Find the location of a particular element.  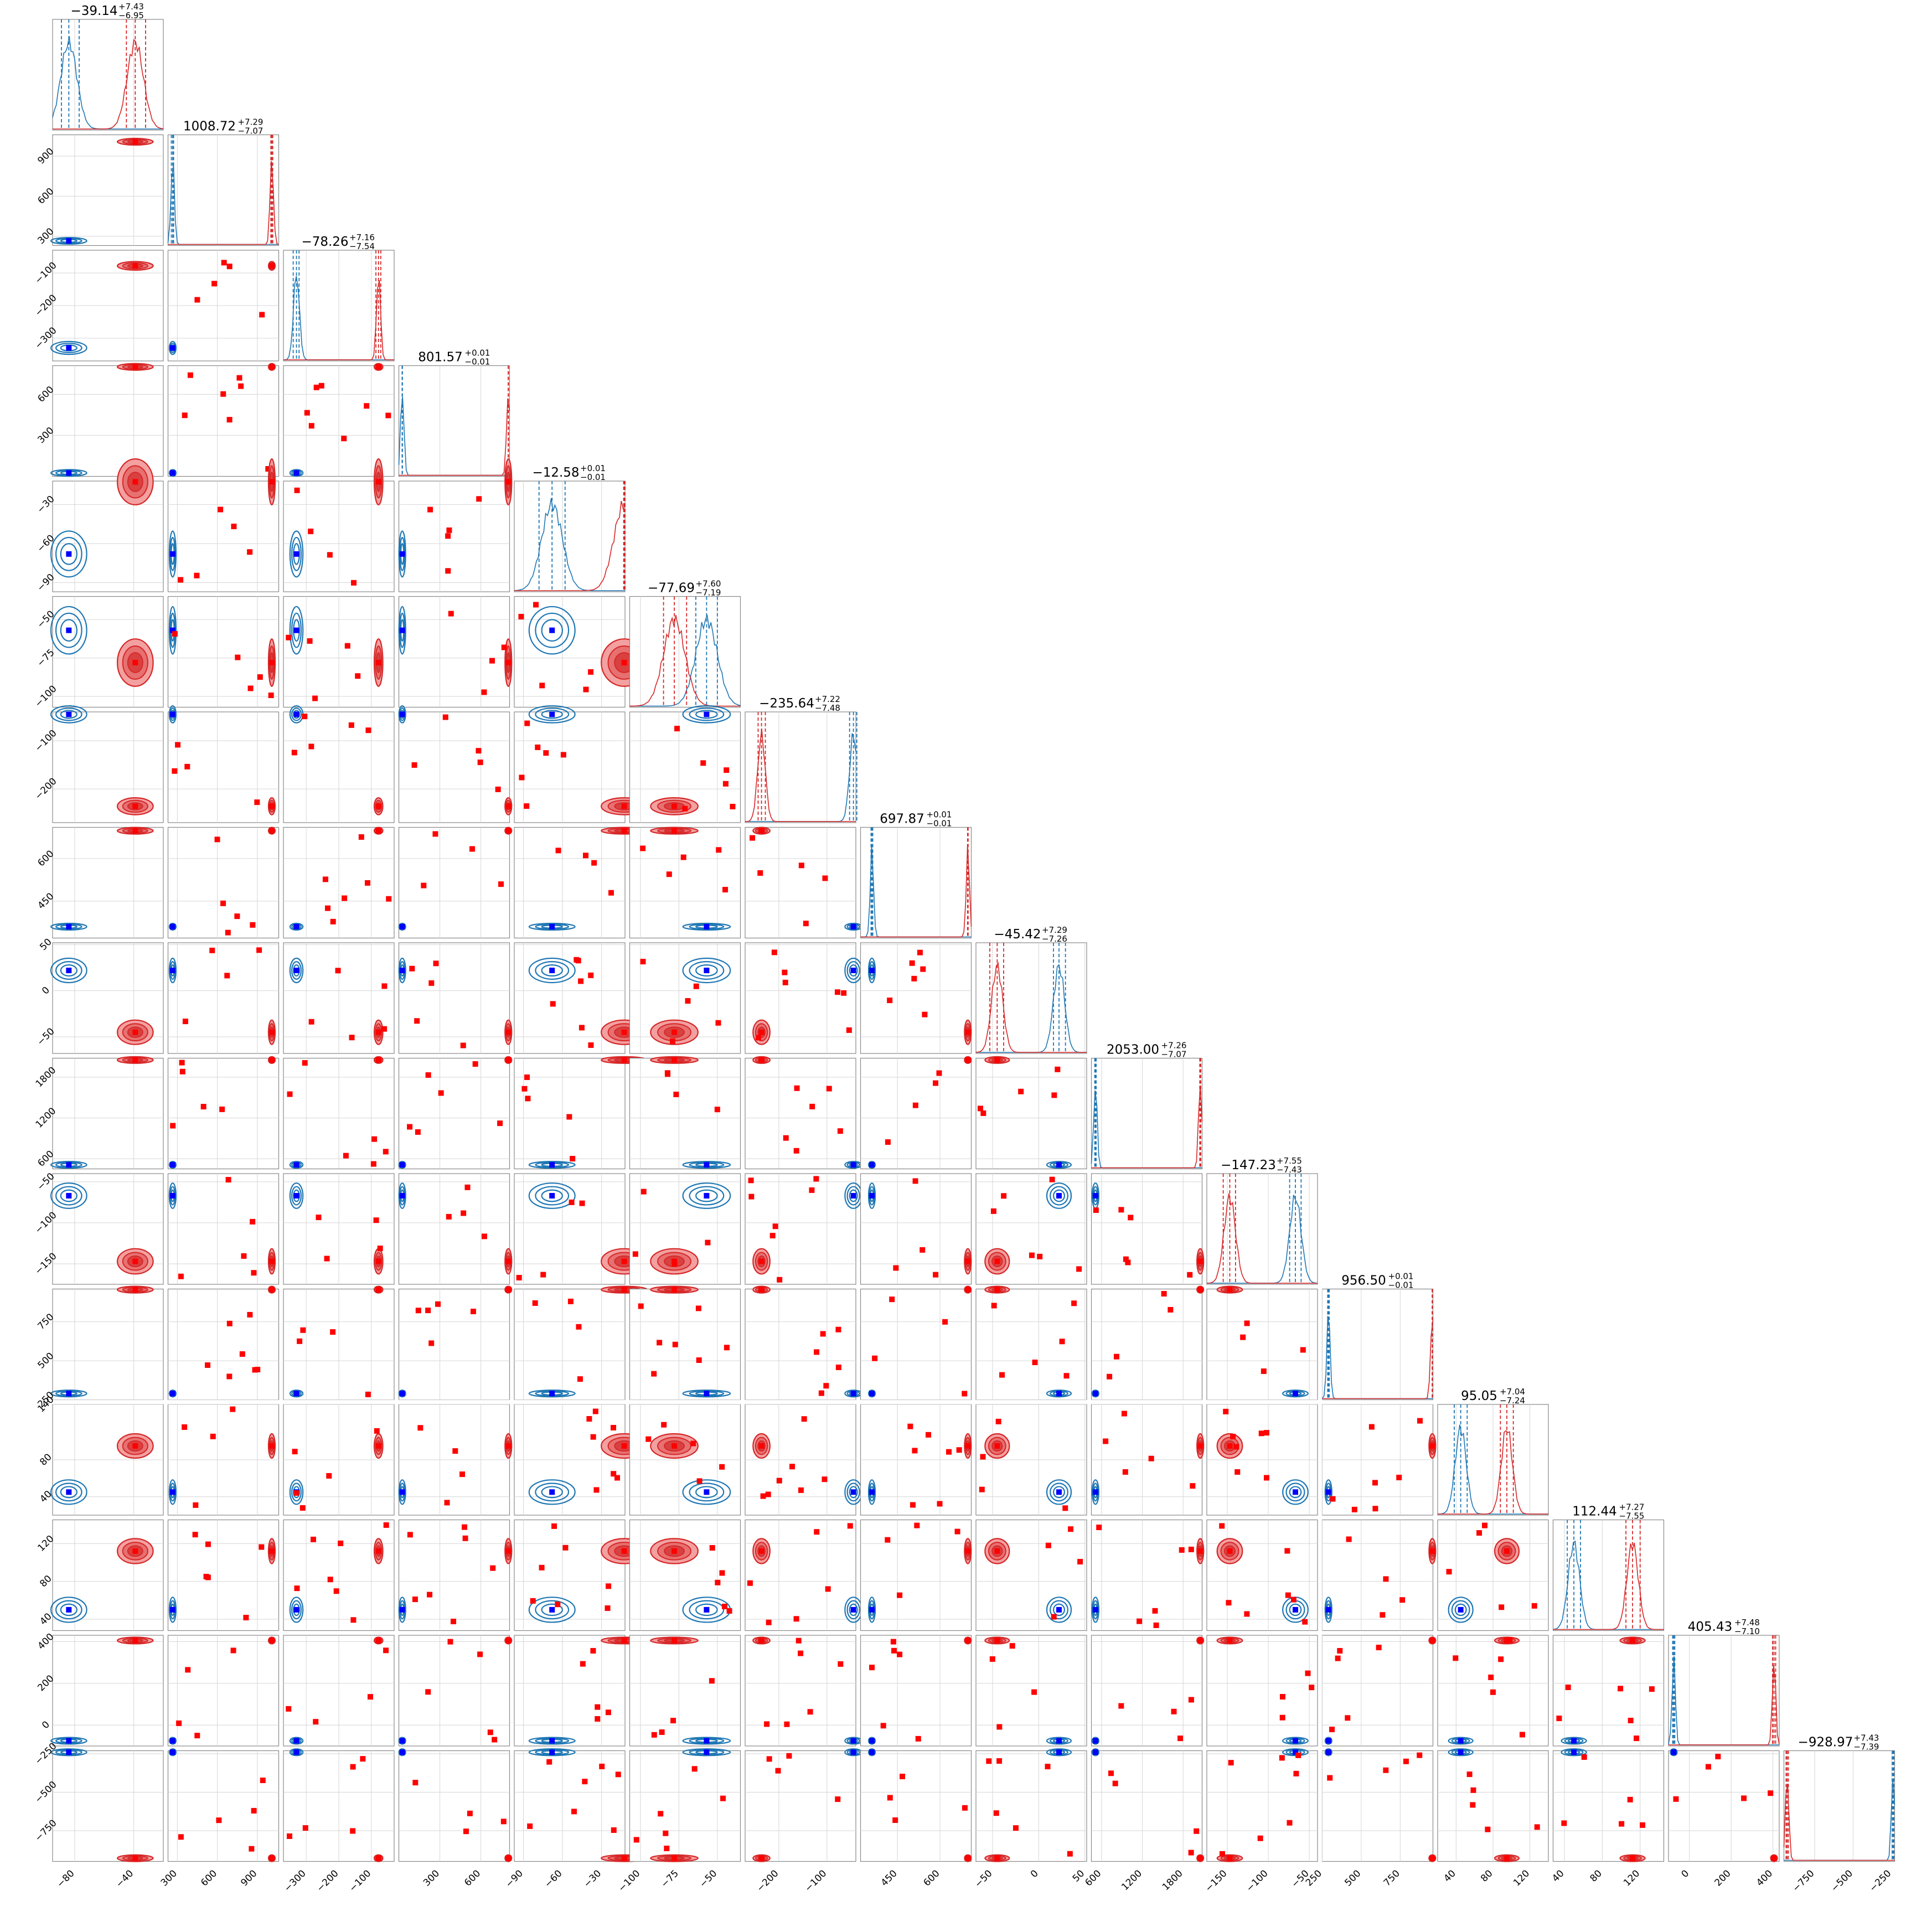

panel-15-15: −750 −500 −250 is located at coordinates (1839, 1822).